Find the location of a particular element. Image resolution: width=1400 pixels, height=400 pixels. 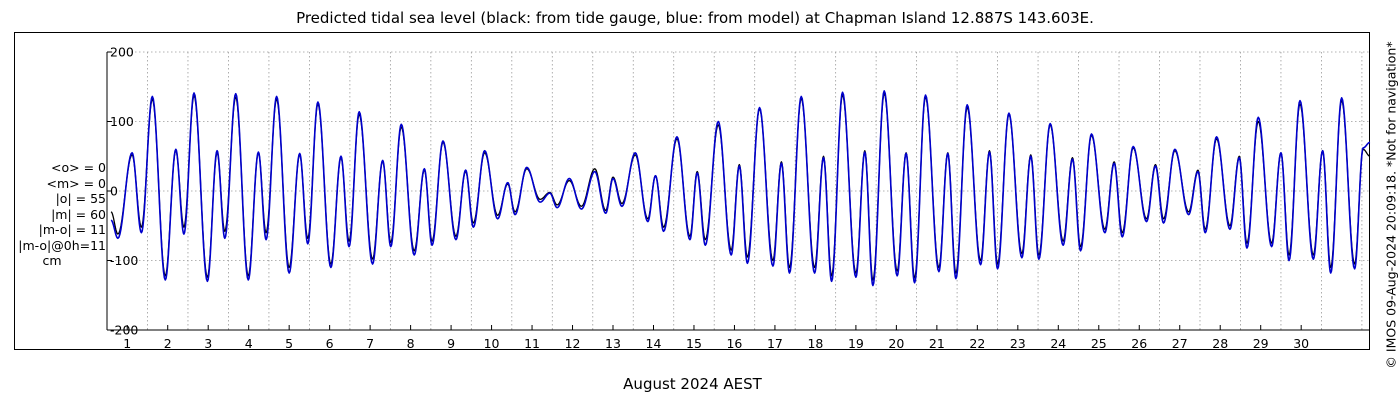

stat-mean-model: <m> = 0 is located at coordinates (76, 183).